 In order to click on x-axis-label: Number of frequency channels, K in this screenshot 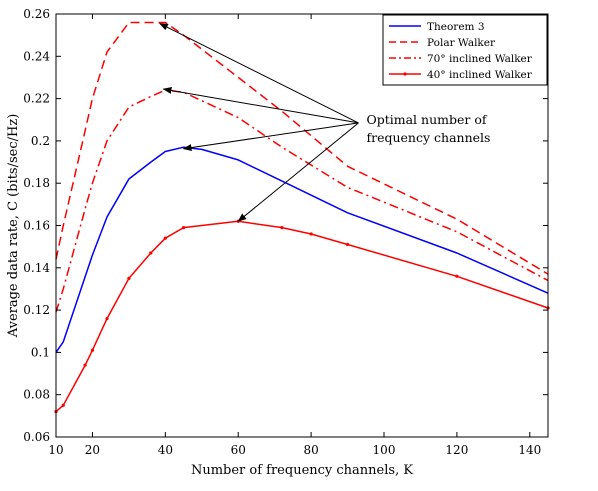, I will do `click(302, 470)`.